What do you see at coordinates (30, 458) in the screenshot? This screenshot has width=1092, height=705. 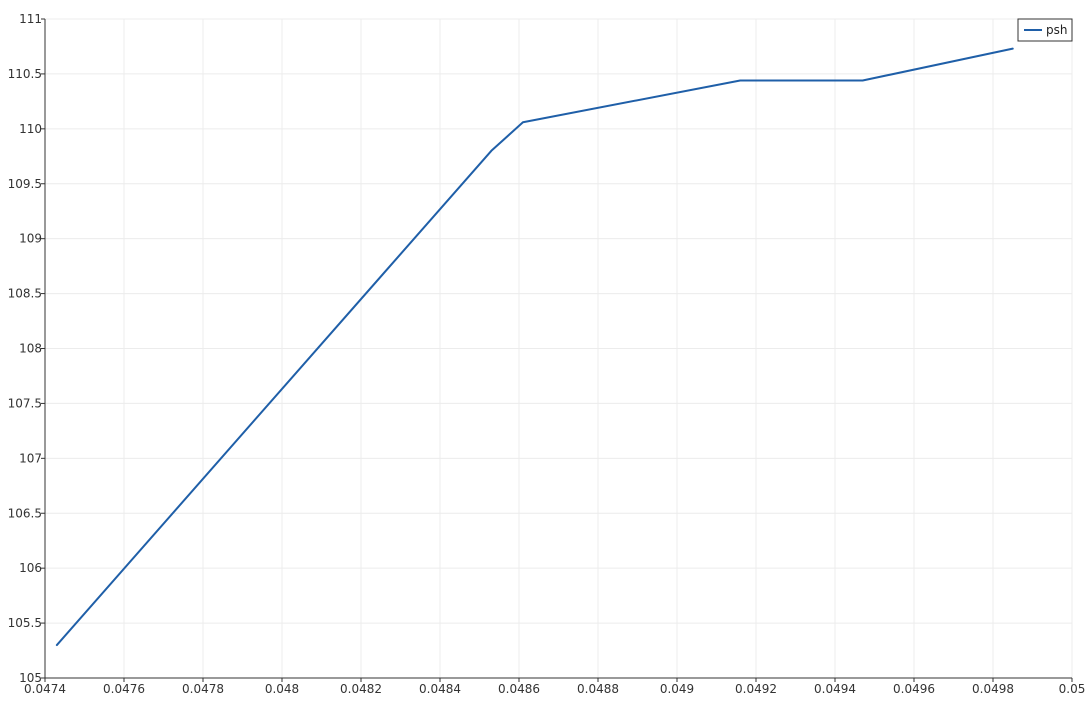 I see `y-tick-label: 107` at bounding box center [30, 458].